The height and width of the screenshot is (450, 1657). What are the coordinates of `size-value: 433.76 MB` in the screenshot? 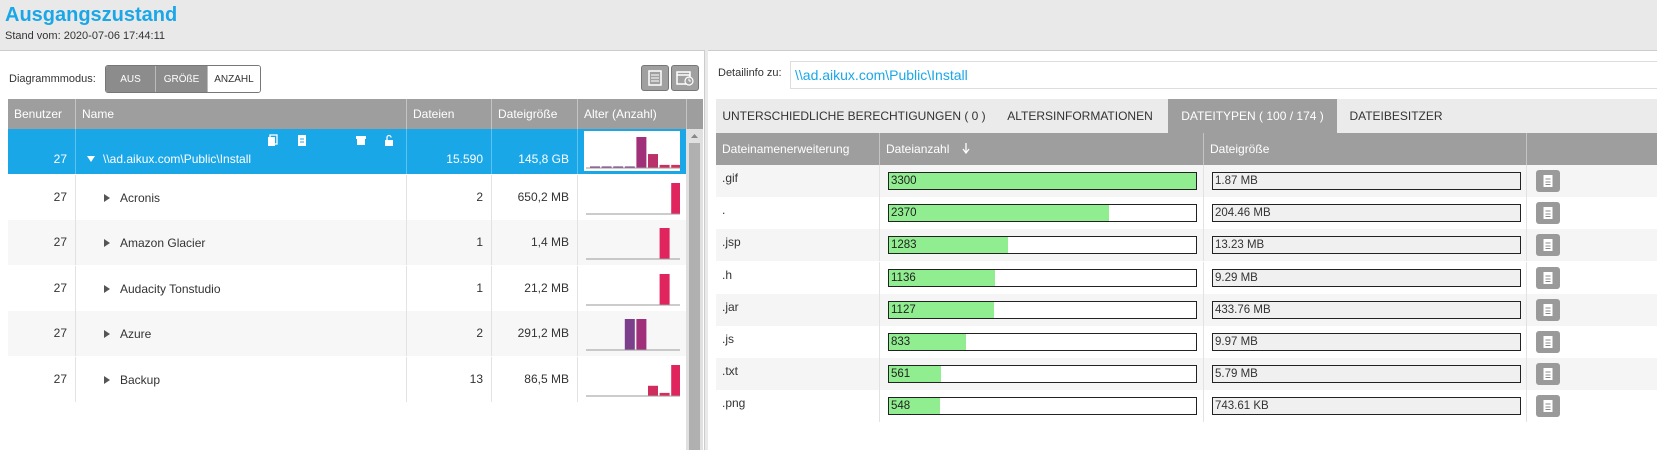 It's located at (1366, 309).